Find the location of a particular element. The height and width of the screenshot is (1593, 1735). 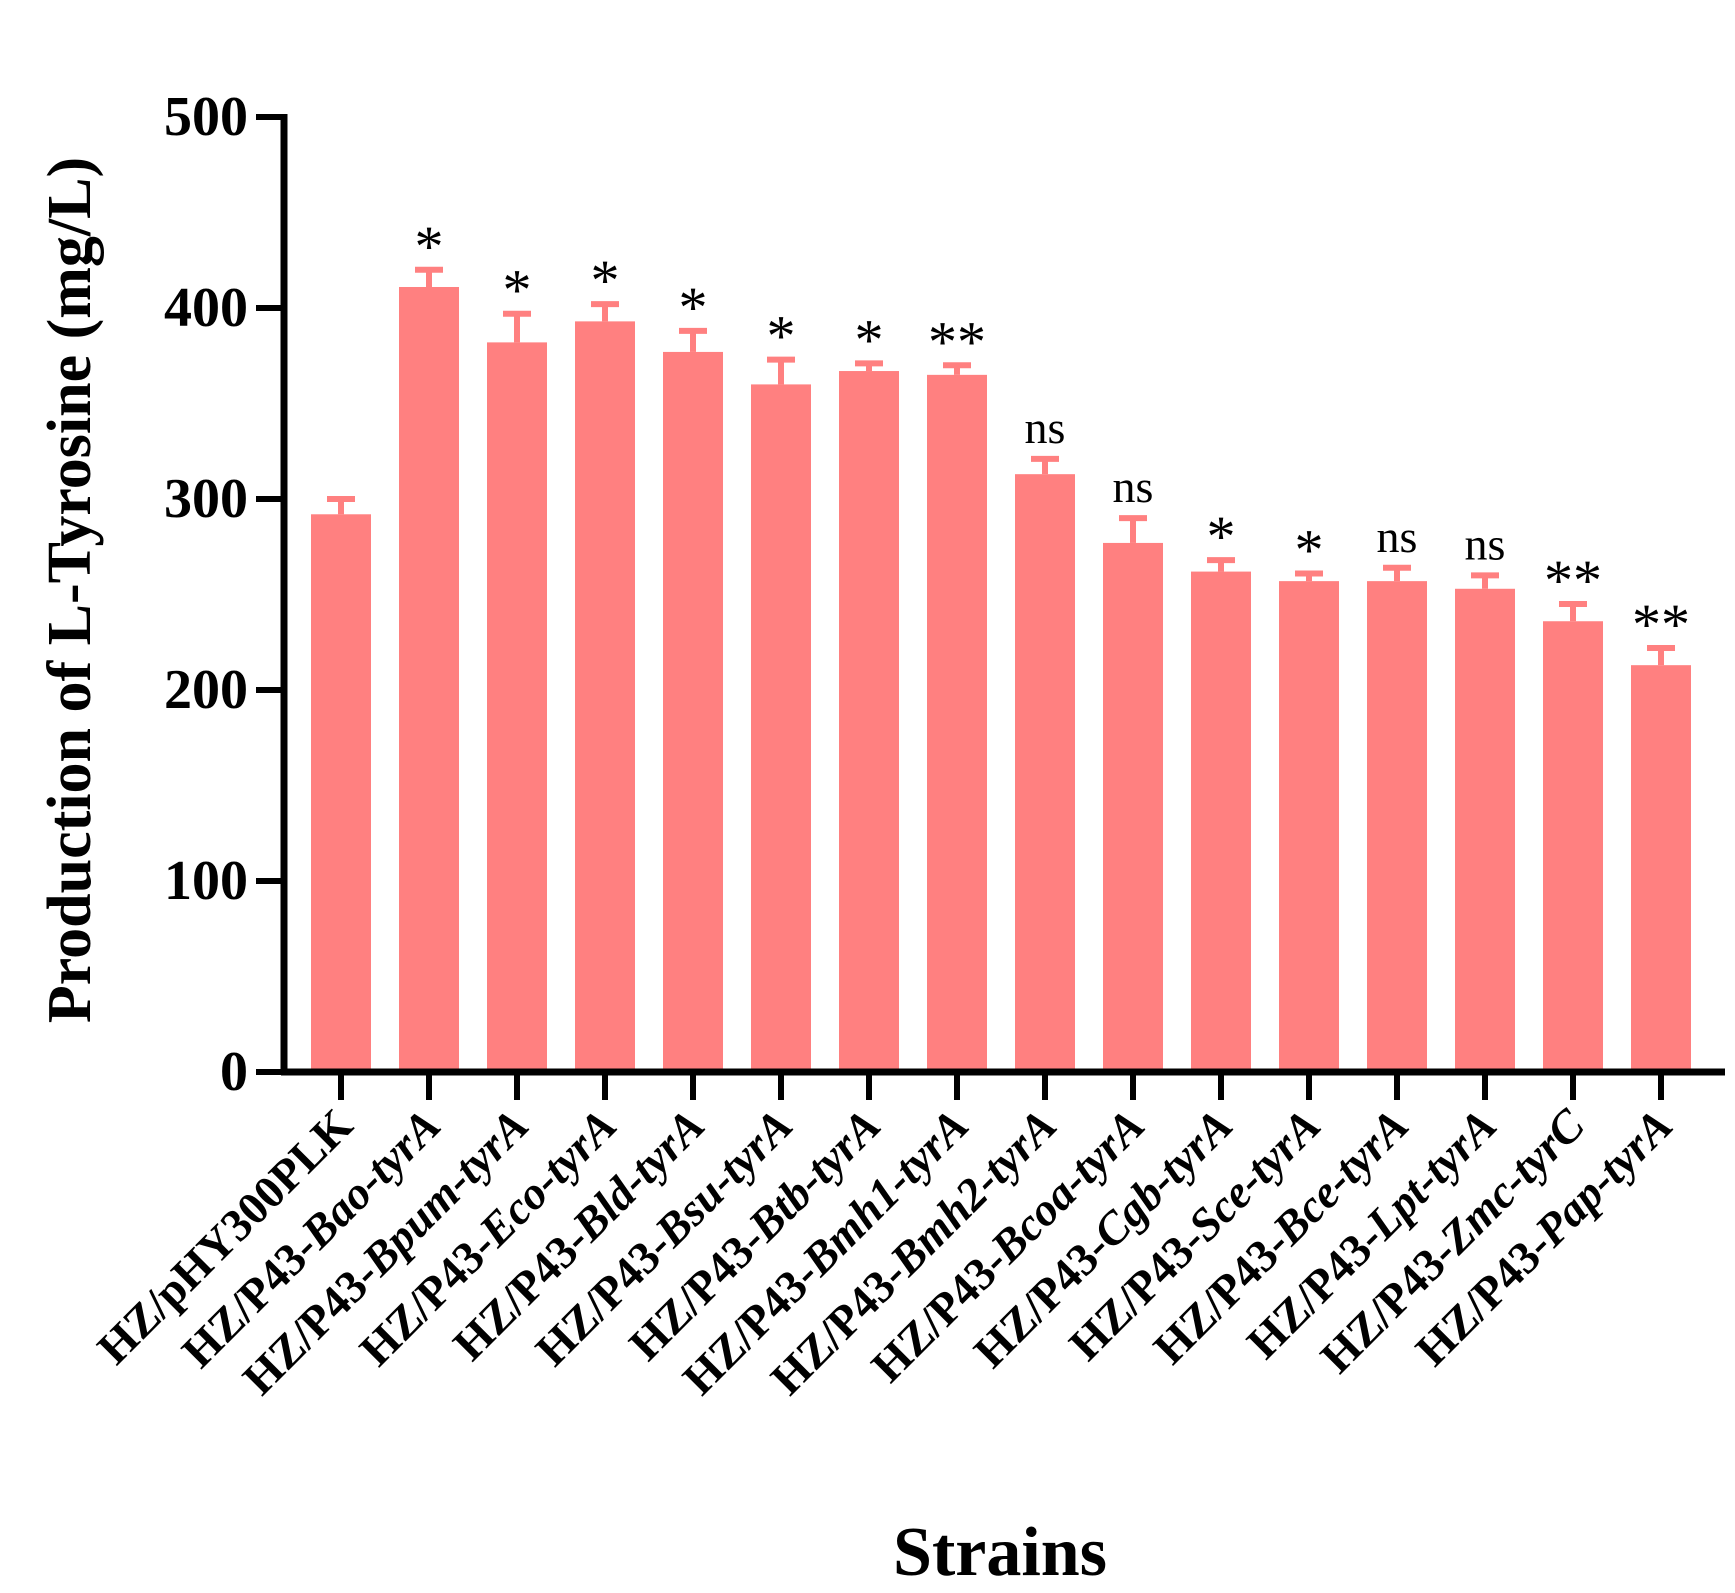

x-axis-title: Strains is located at coordinates (1000, 1552).